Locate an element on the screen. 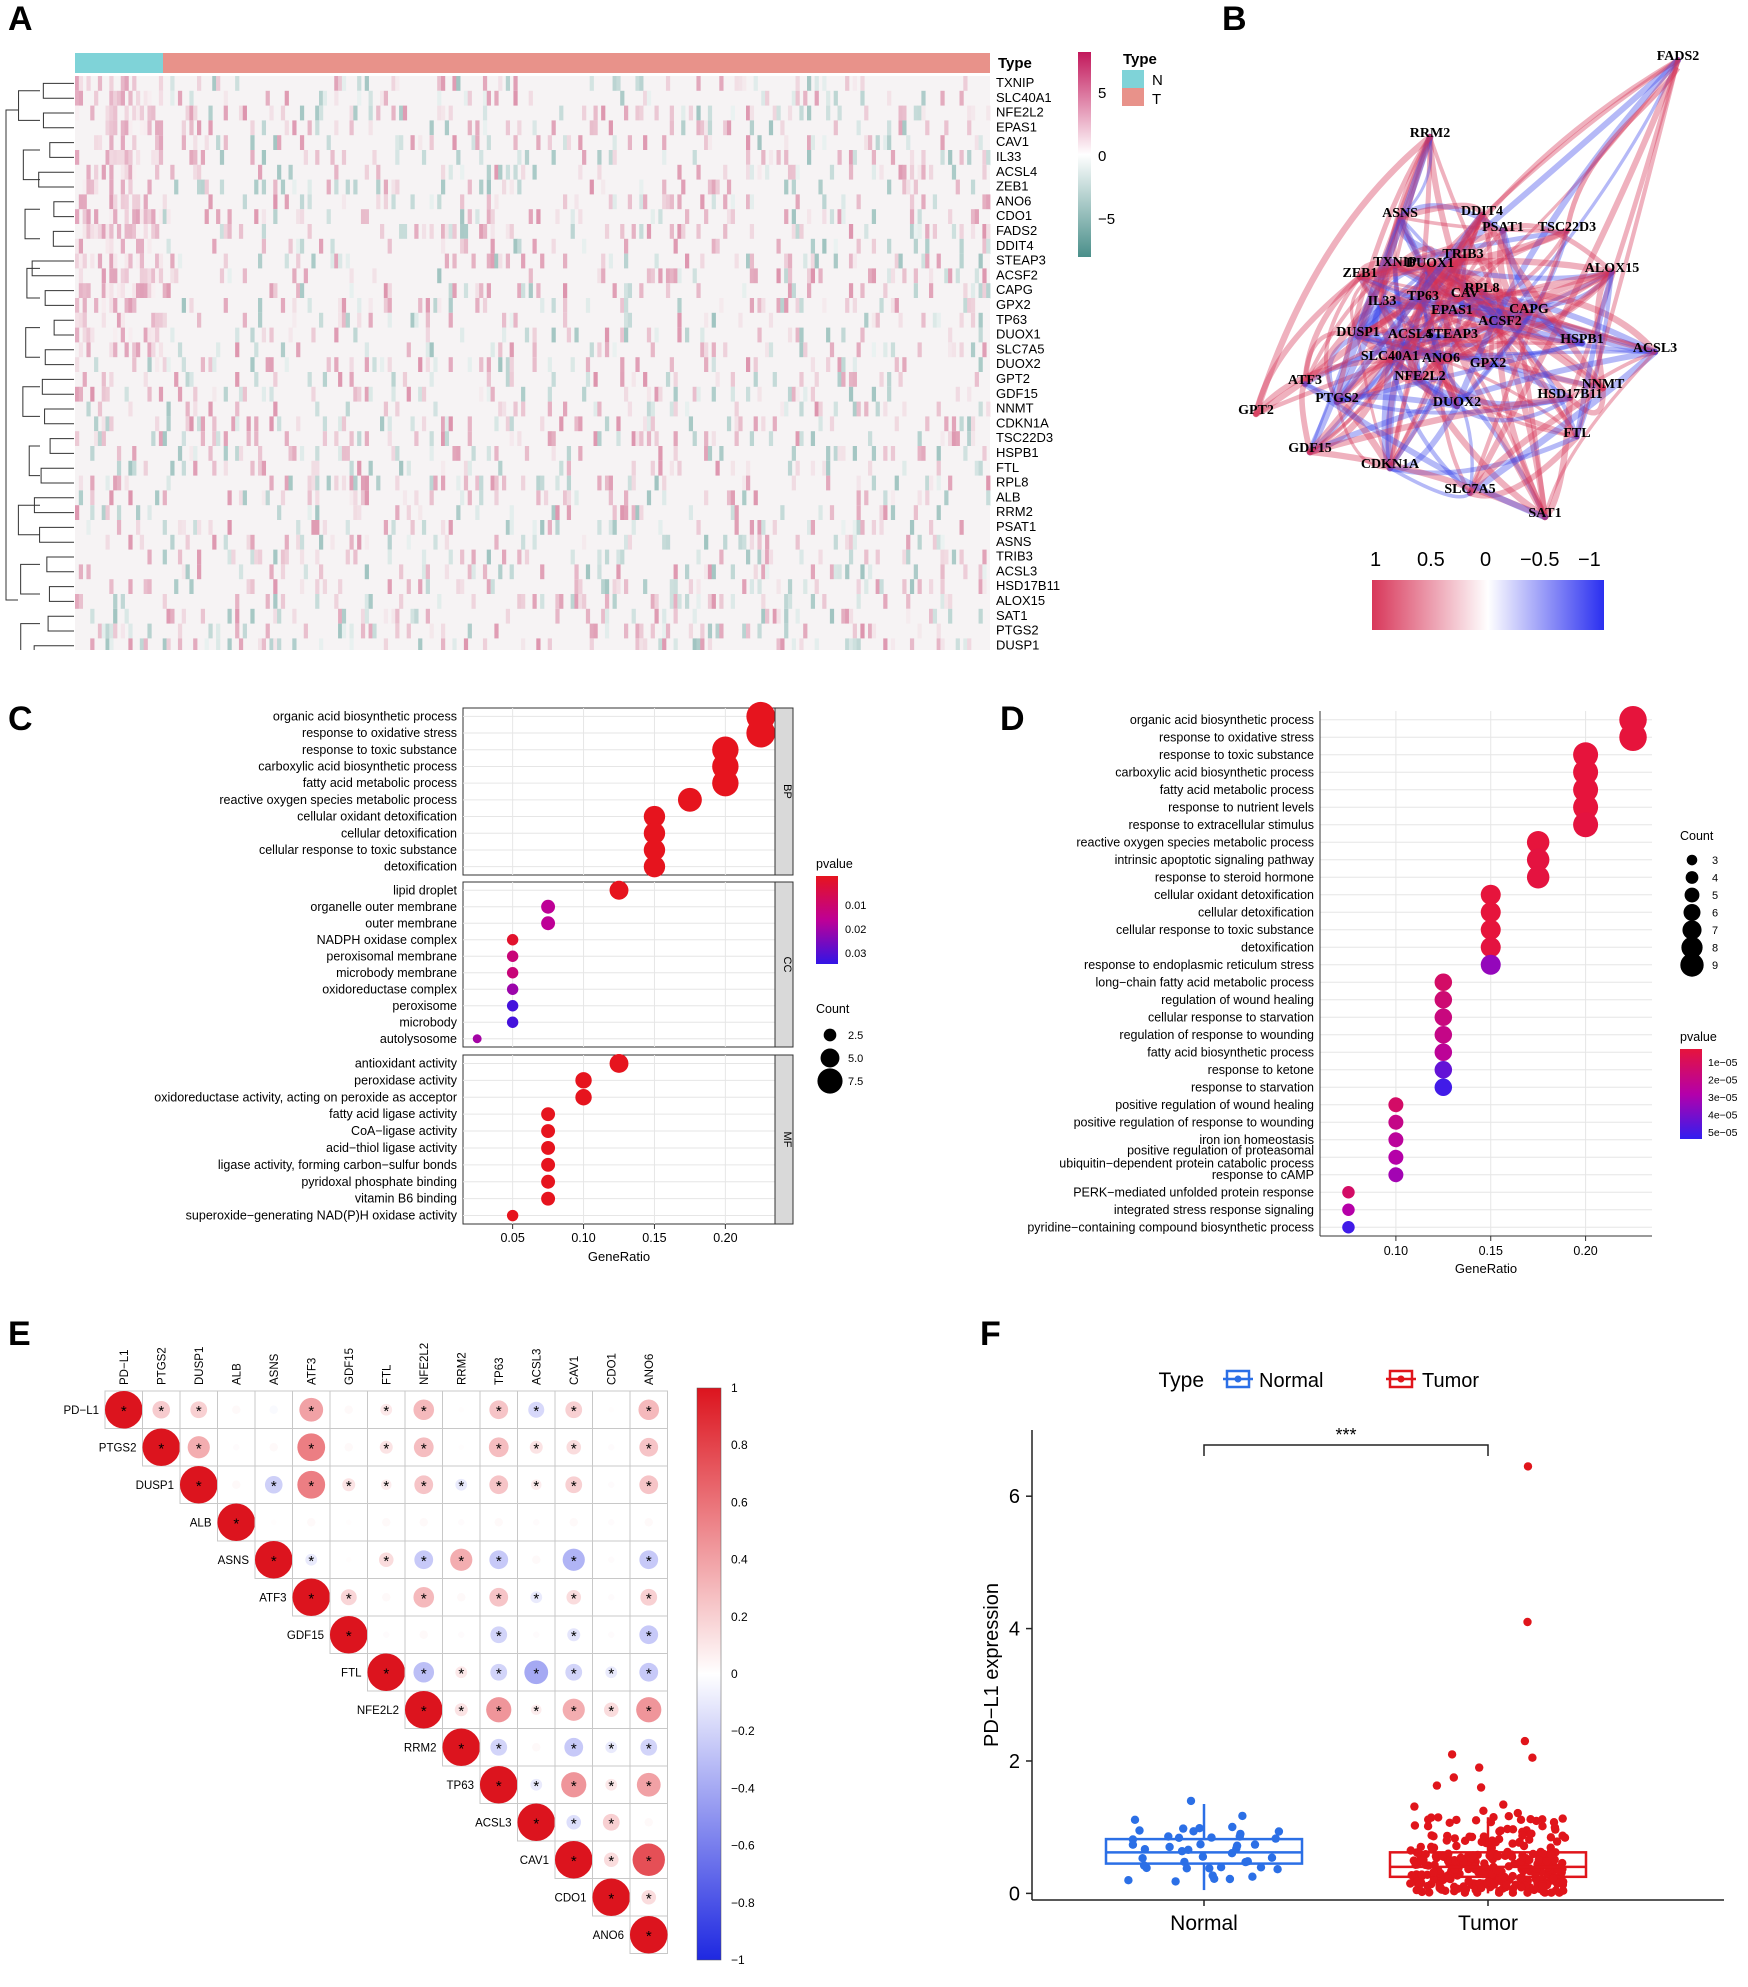 The width and height of the screenshot is (1748, 1987). legend-dot-icon is located at coordinates (1238, 1379).